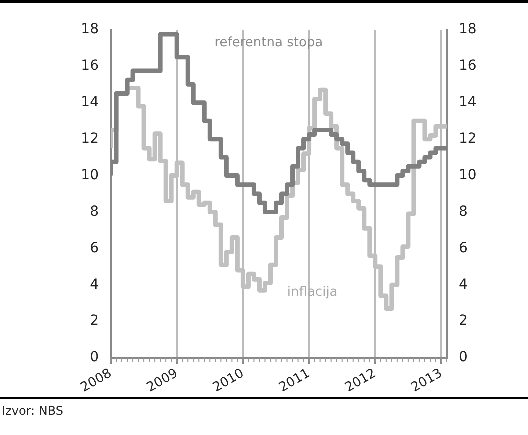  I want to click on y2-tick-label: 16, so click(90, 66).